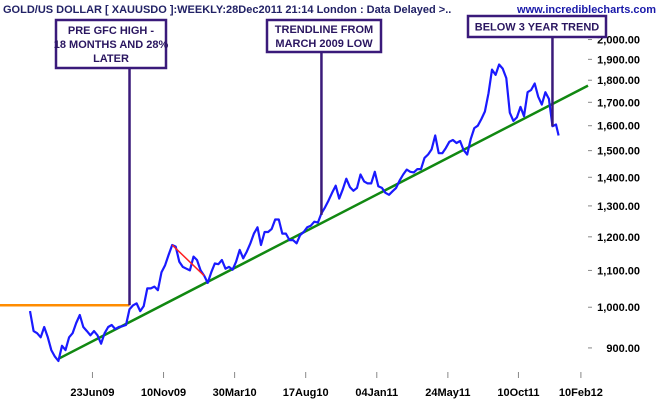 The image size is (660, 405). I want to click on y-tick-label: 1,900.00, so click(618, 60).